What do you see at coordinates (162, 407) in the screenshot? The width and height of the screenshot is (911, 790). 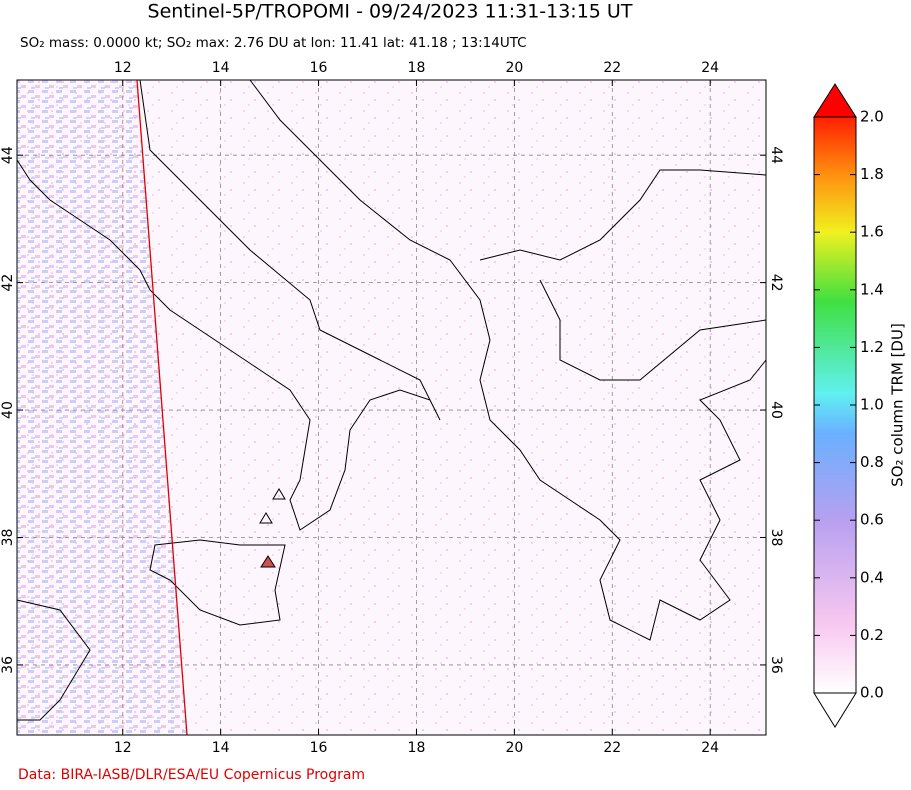 I see `swath-edge` at bounding box center [162, 407].